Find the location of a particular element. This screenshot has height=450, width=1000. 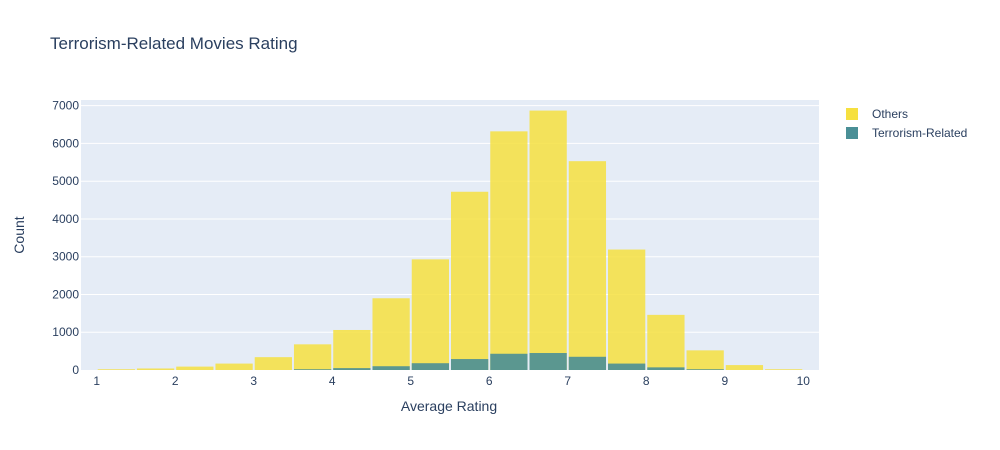

legend: Others Terrorism-Related is located at coordinates (906, 123).